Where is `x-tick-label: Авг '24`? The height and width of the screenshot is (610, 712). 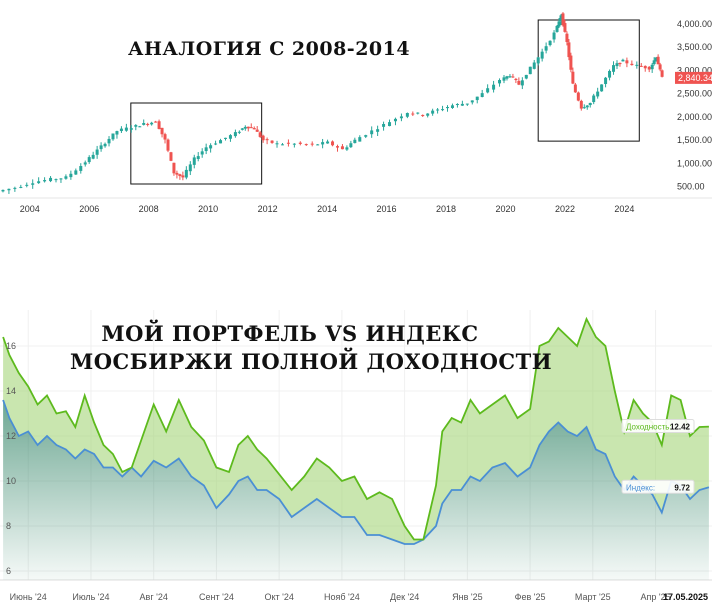
x-tick-label: Авг '24 is located at coordinates (154, 597).